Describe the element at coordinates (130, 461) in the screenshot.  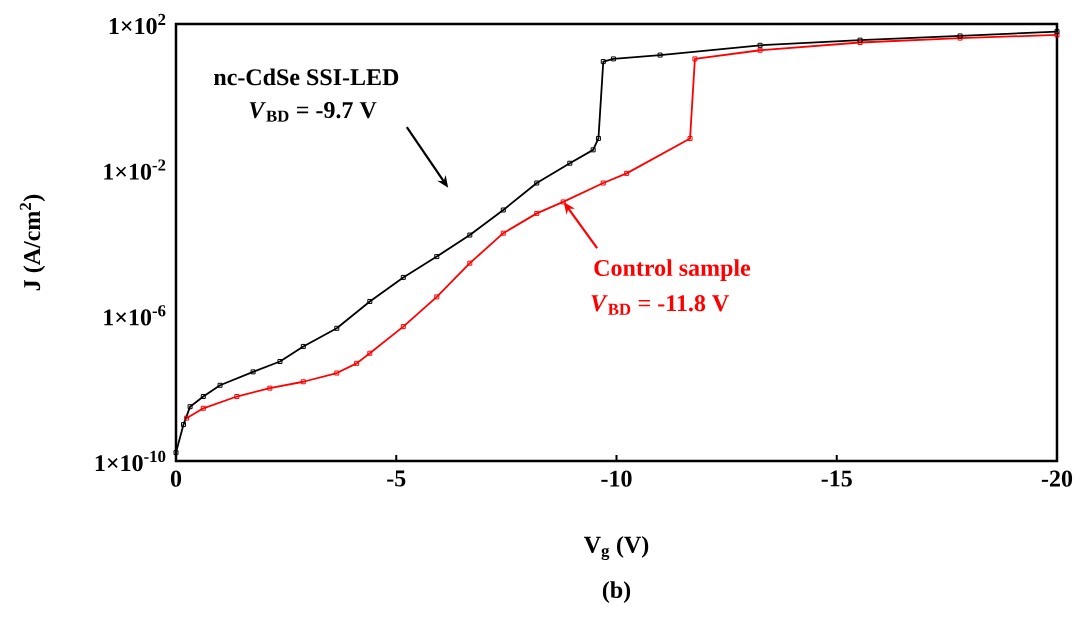
I see `y-tick-label: 1×10$^{-10}$` at that location.